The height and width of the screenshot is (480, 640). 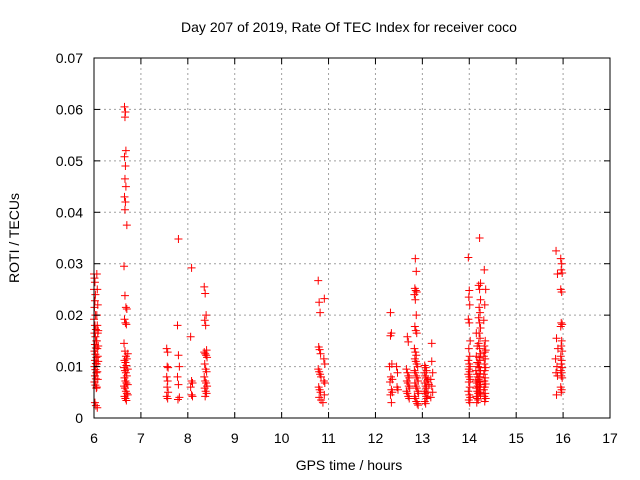 What do you see at coordinates (469, 438) in the screenshot?
I see `x-tick-label: 14` at bounding box center [469, 438].